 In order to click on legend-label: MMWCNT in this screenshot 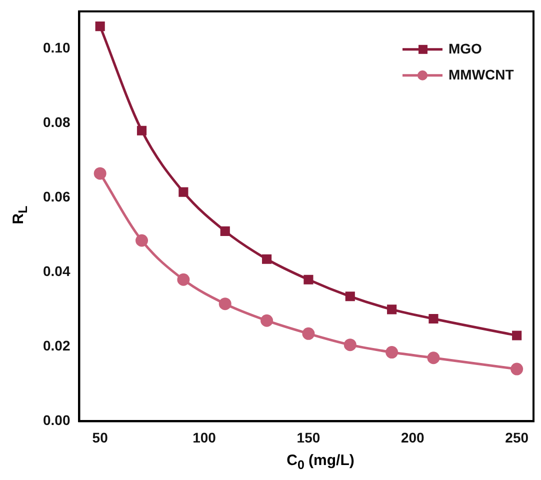, I will do `click(481, 74)`.